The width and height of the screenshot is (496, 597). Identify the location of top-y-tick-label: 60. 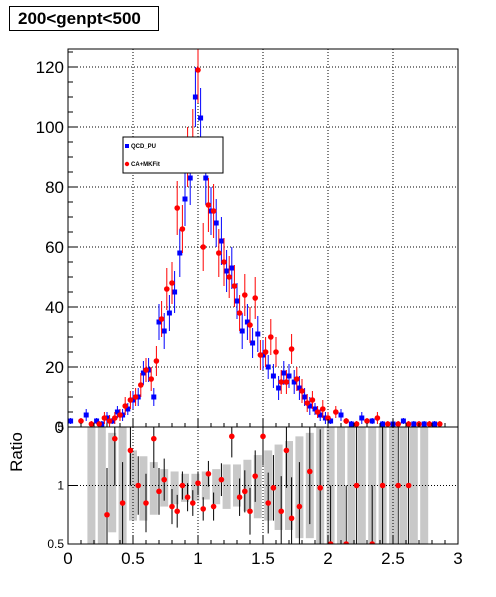
(54, 247).